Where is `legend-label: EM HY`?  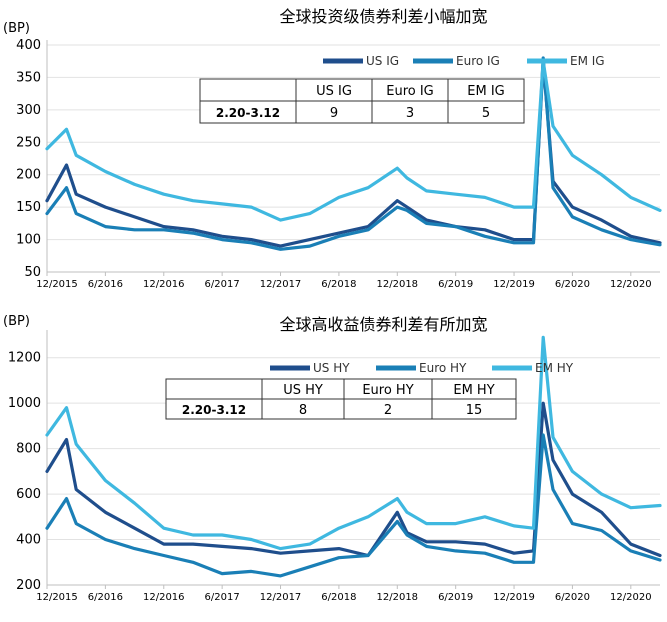 legend-label: EM HY is located at coordinates (554, 368).